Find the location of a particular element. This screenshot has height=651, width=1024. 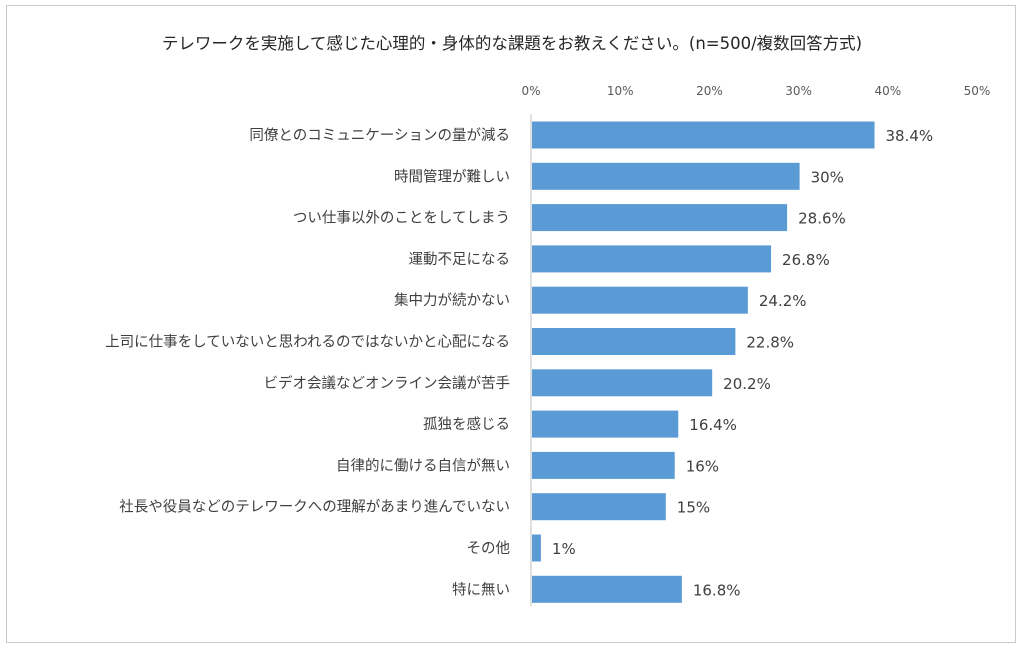

x-tick-label: 30% is located at coordinates (798, 91).